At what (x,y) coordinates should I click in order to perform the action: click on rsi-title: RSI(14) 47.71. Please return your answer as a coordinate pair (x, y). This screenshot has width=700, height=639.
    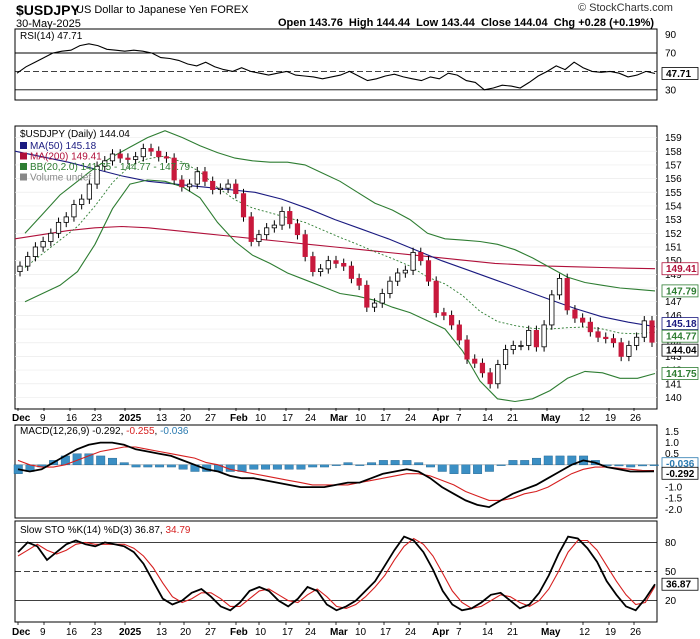
    Looking at the image, I should click on (51, 36).